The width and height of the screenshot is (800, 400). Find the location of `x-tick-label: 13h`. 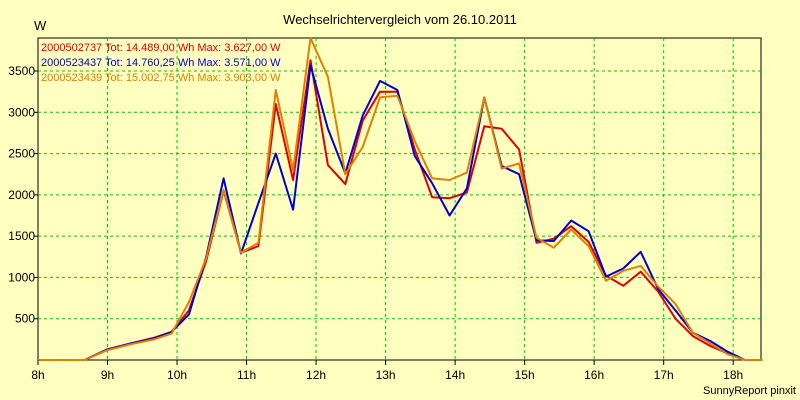

x-tick-label: 13h is located at coordinates (386, 375).